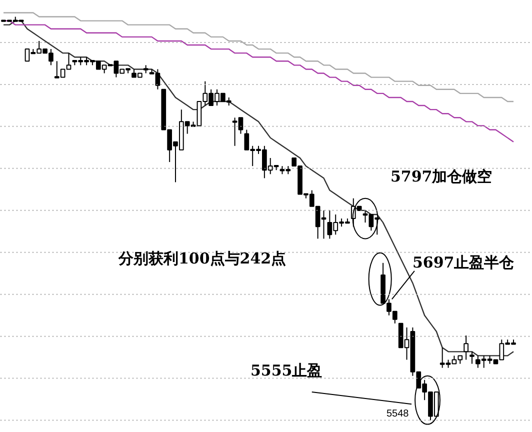  What do you see at coordinates (441, 177) in the screenshot?
I see `annotation: 5797加仓做空` at bounding box center [441, 177].